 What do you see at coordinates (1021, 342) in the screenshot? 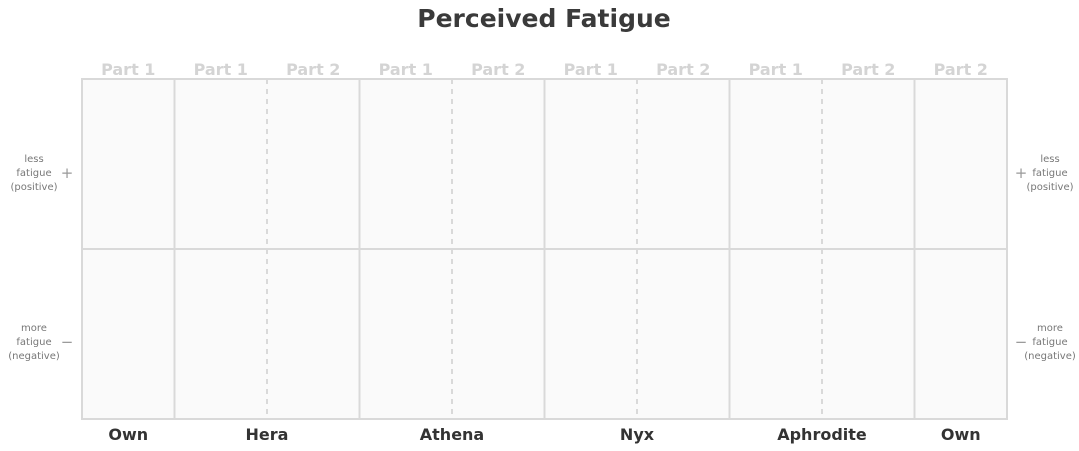
I see `negative-axis-label-right-sign: −` at bounding box center [1021, 342].